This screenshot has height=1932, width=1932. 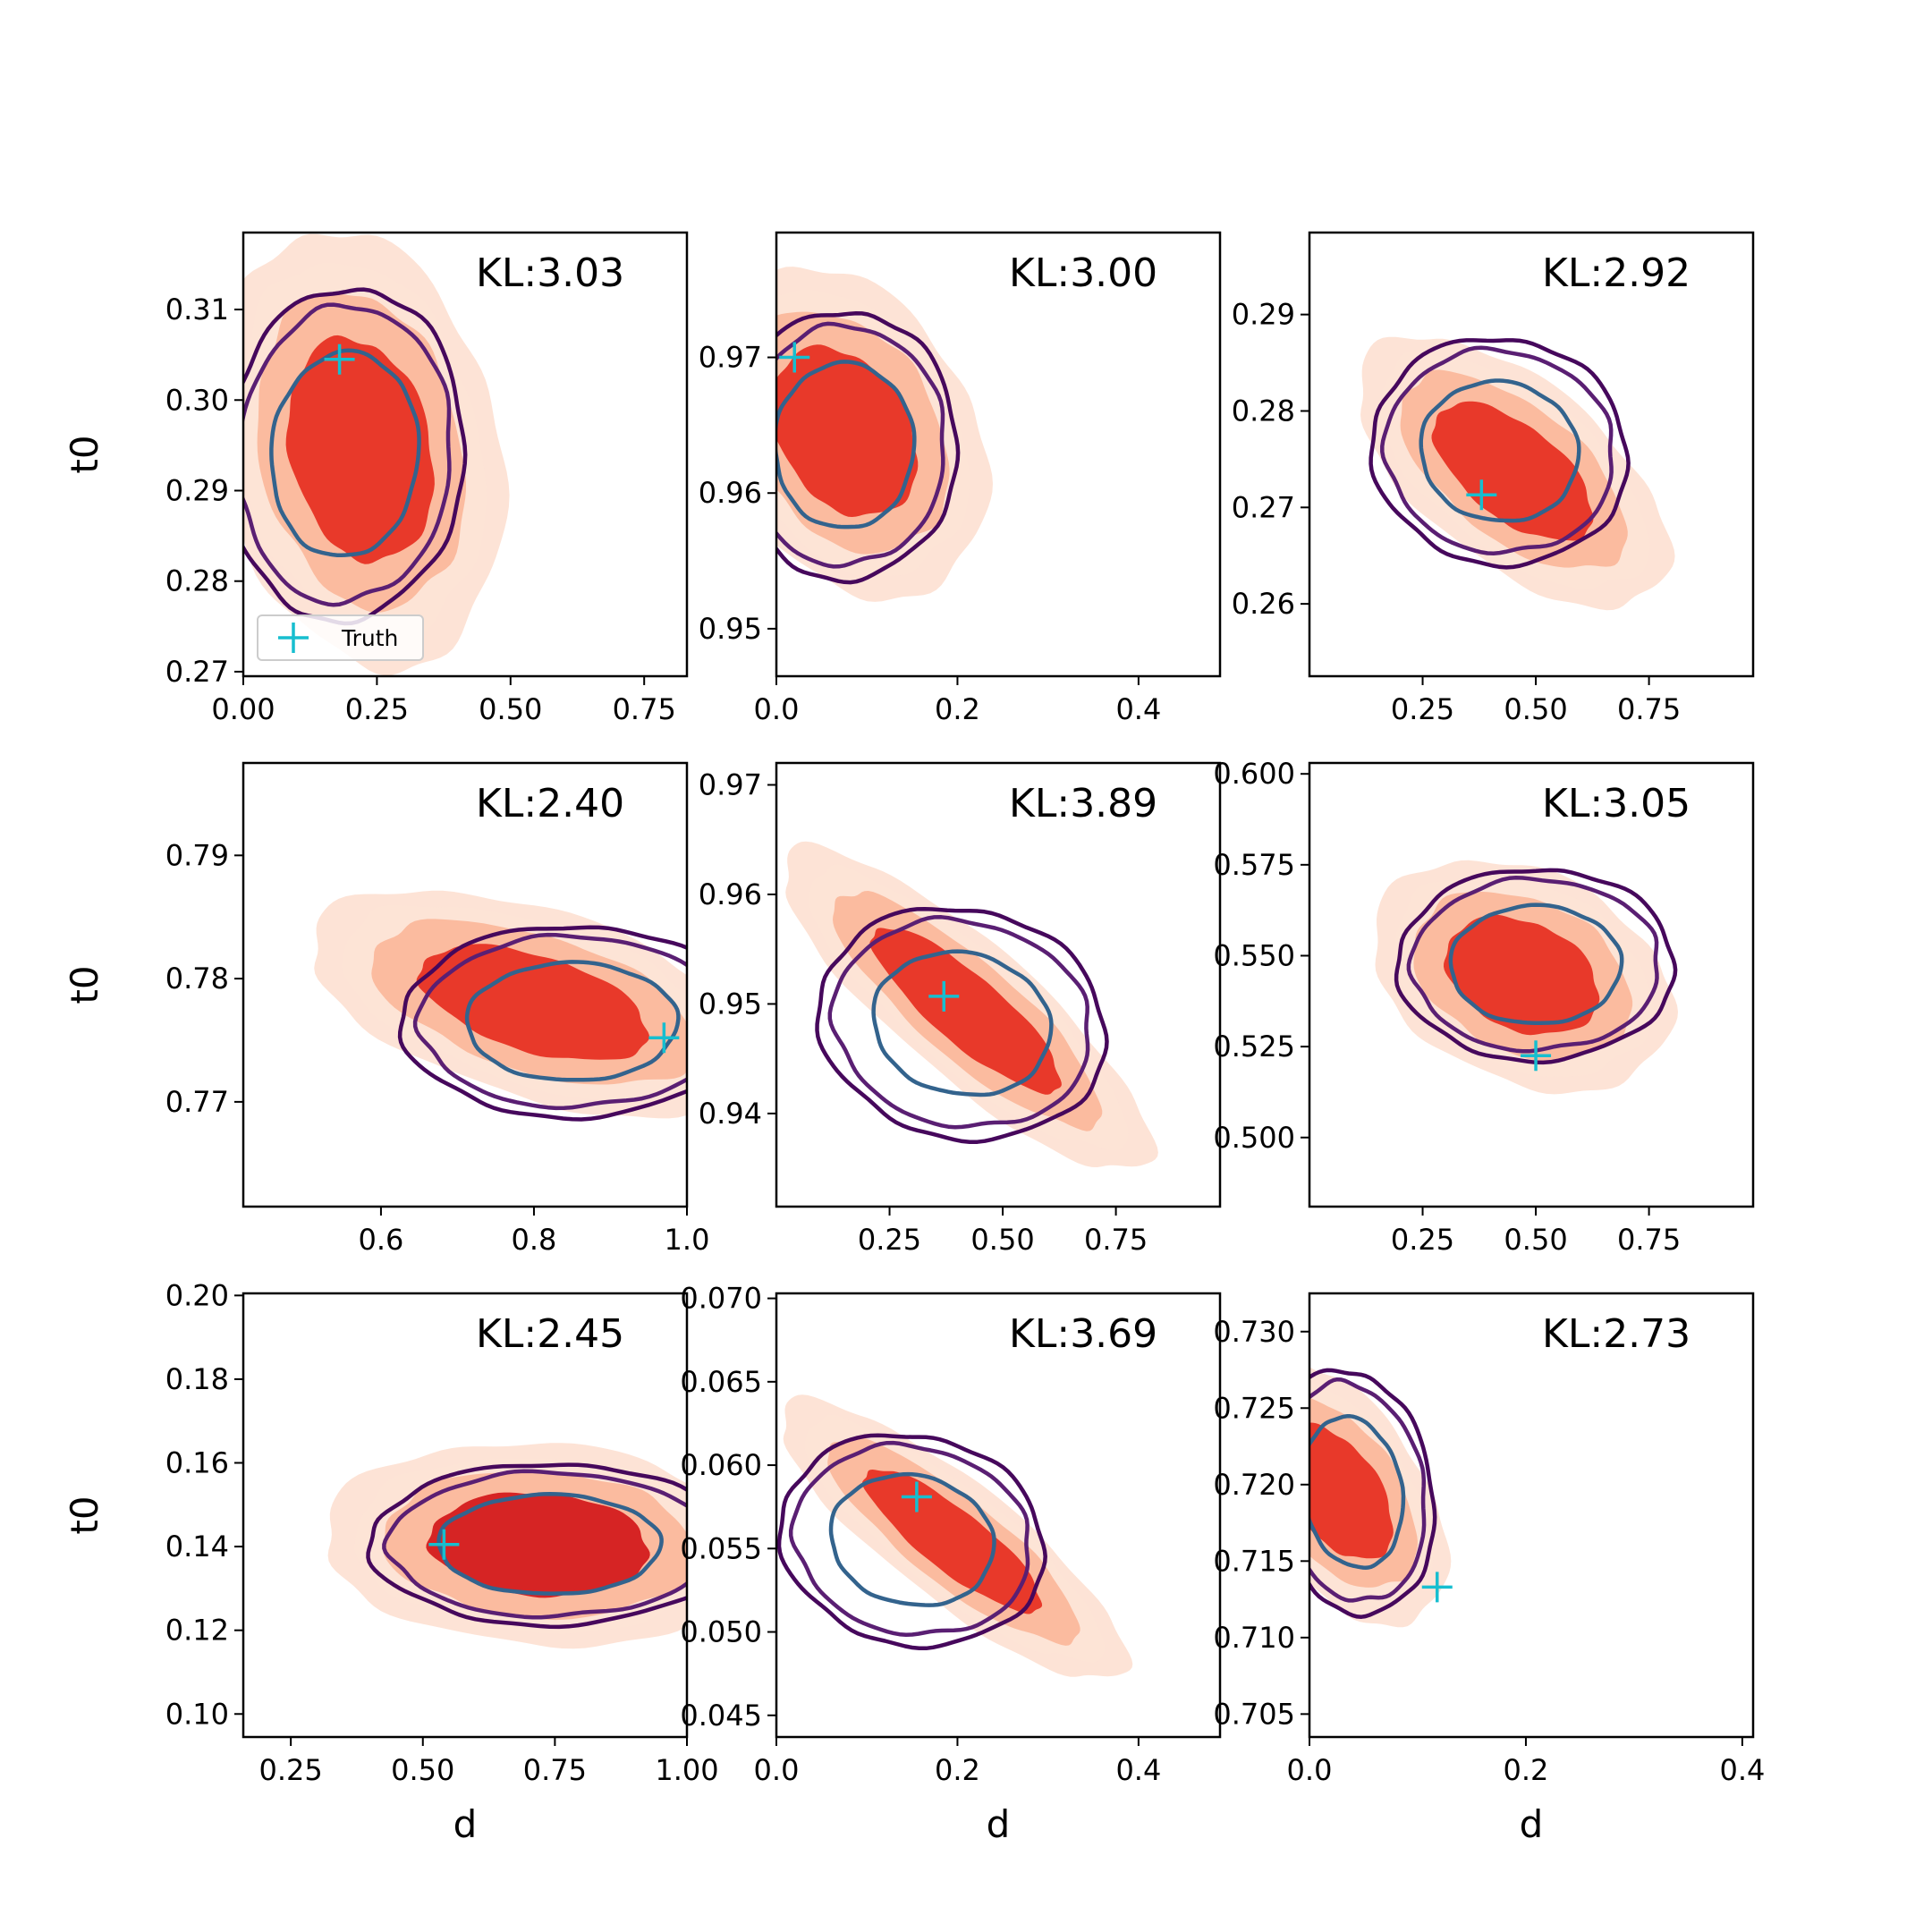 What do you see at coordinates (380, 1240) in the screenshot?
I see `x-tick-label: 0.6` at bounding box center [380, 1240].